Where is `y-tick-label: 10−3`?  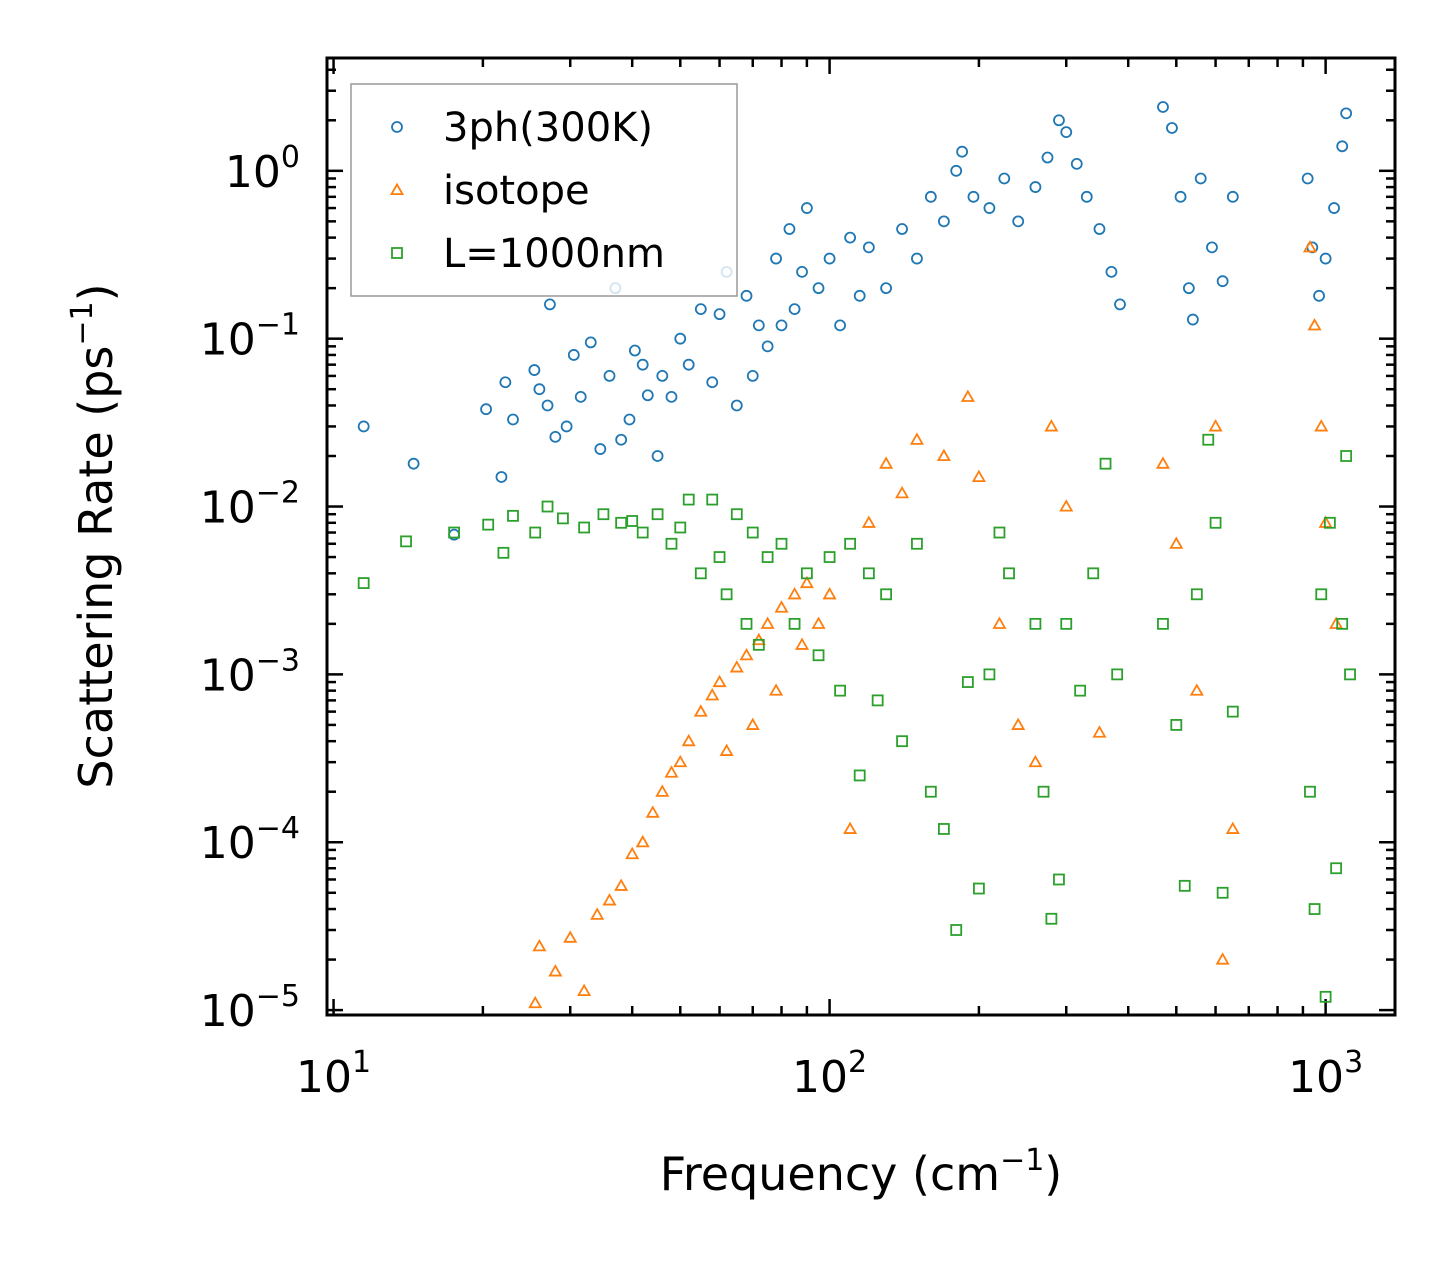
y-tick-label: 10−3 is located at coordinates (250, 672).